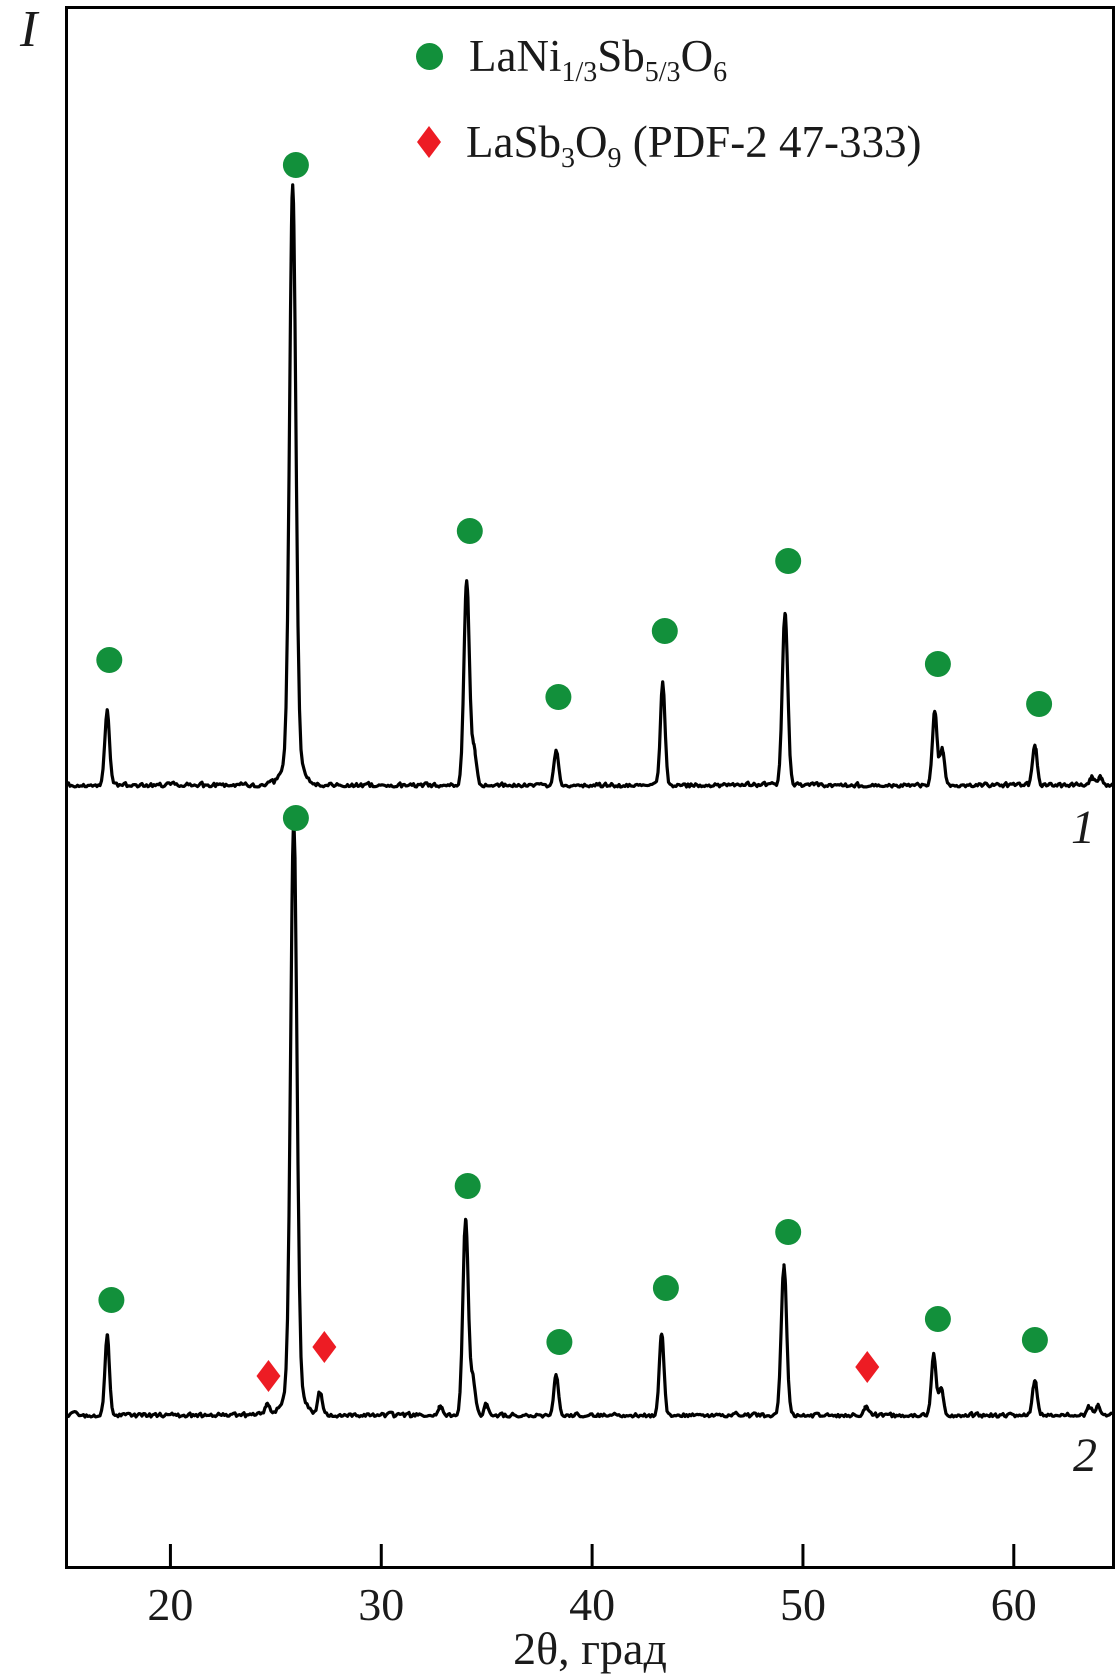  What do you see at coordinates (170, 1604) in the screenshot?
I see `x-tick-label-20: 20` at bounding box center [170, 1604].